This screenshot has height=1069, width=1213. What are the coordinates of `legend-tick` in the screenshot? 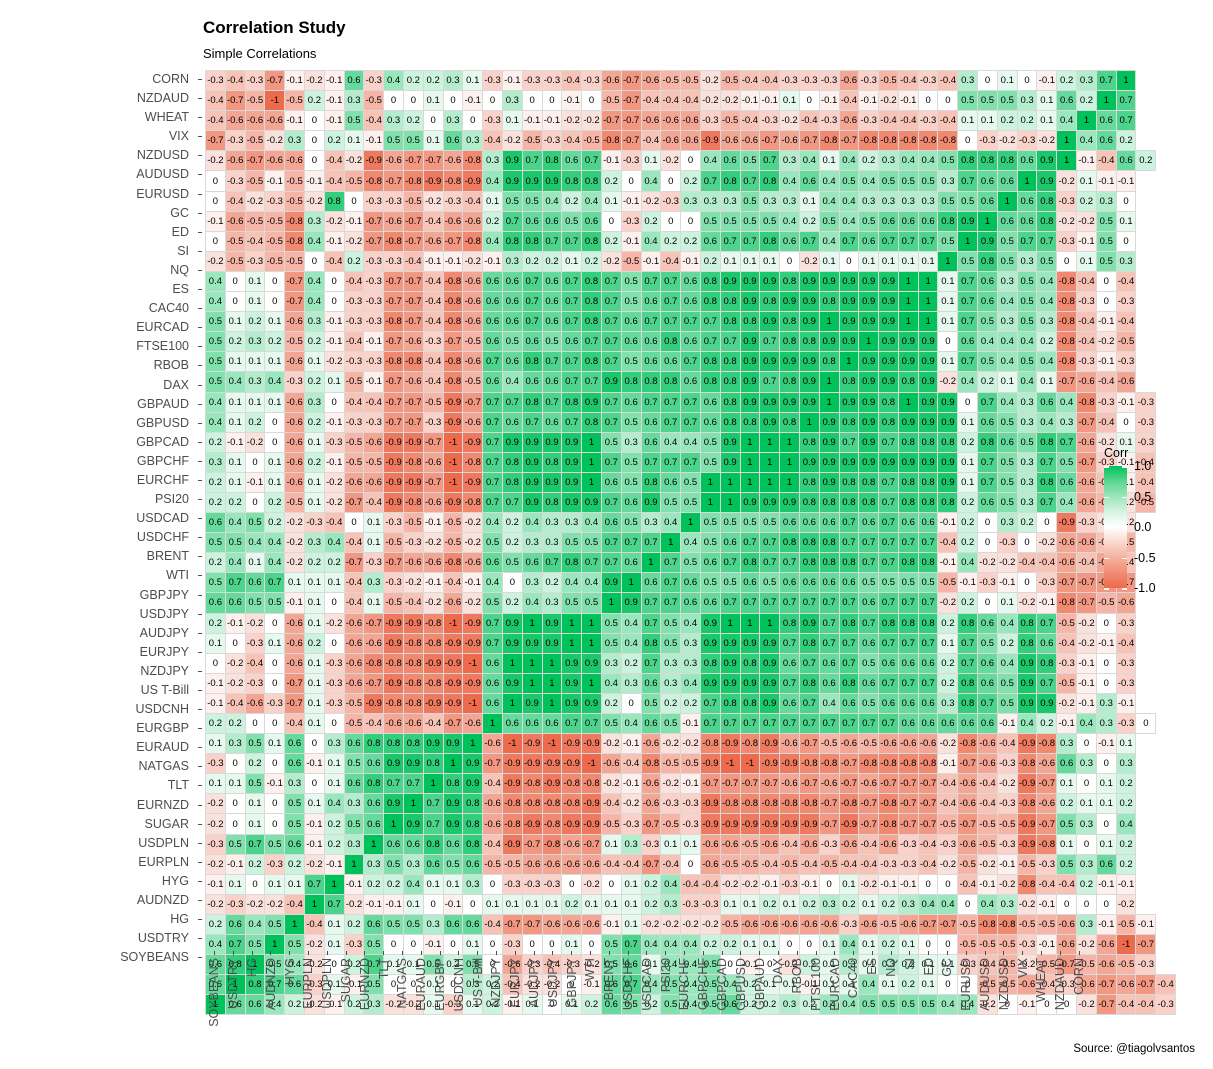 It's located at (1115, 558).